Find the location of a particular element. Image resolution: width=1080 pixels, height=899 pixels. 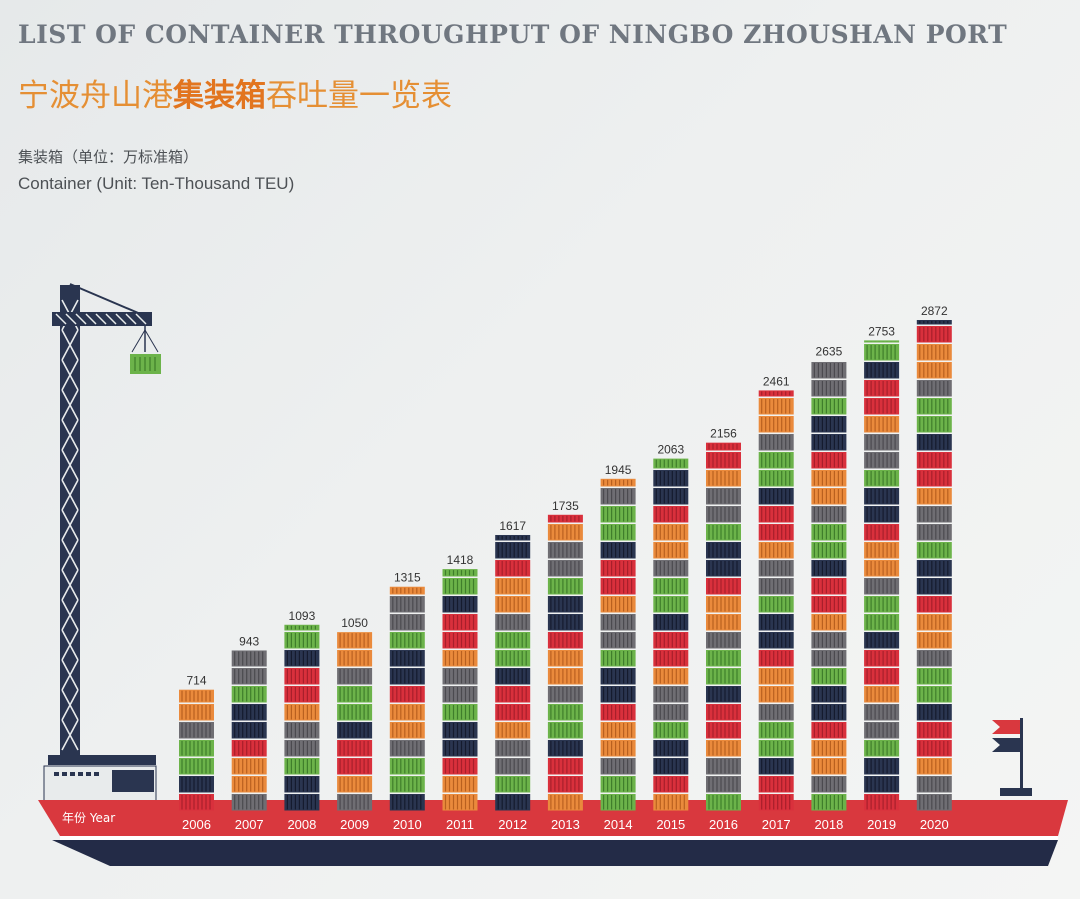

year-label-2018: 2018 is located at coordinates (828, 824).